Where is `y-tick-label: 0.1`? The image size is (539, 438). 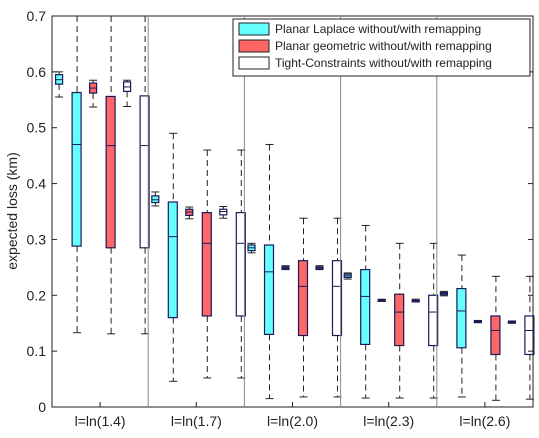 y-tick-label: 0.1 is located at coordinates (37, 351).